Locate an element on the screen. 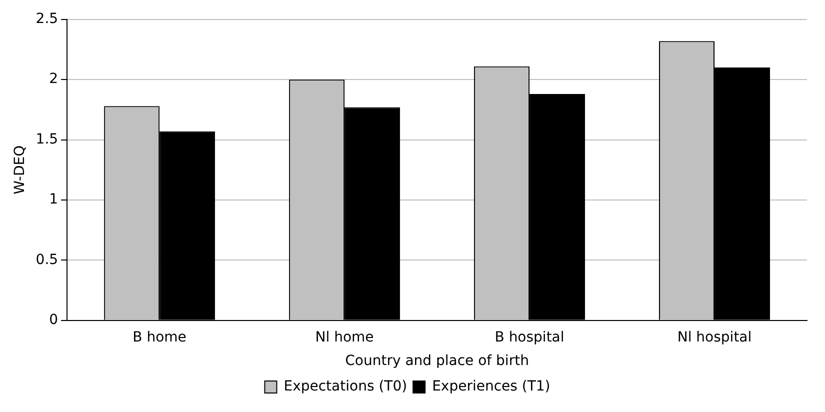 This screenshot has height=412, width=825. y-tick-label: 0.5 is located at coordinates (47, 260).